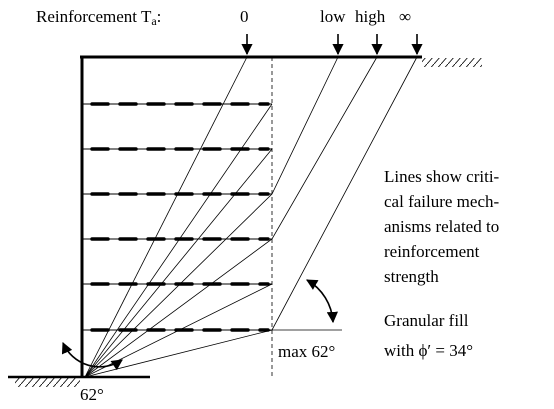 This screenshot has width=554, height=409. I want to click on note-line: strength, so click(411, 276).